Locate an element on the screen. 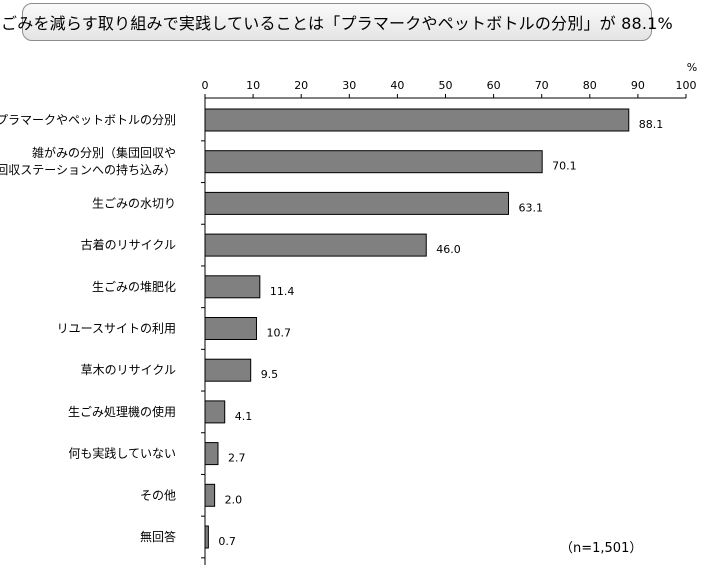 The image size is (710, 570). x-tick-label: 0 is located at coordinates (205, 85).